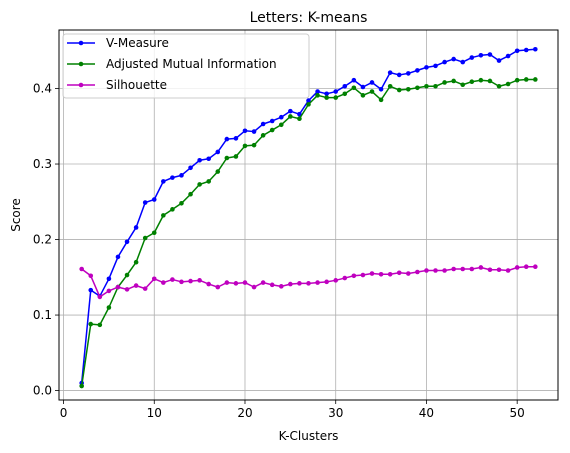 Image resolution: width=570 pixels, height=453 pixels. I want to click on y-tick-label: 0.3, so click(42, 164).